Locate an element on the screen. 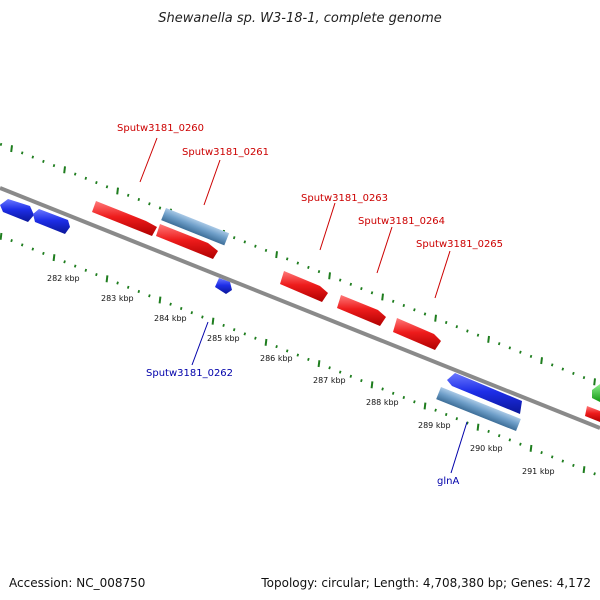  gene-arrow-other is located at coordinates (596, 393).